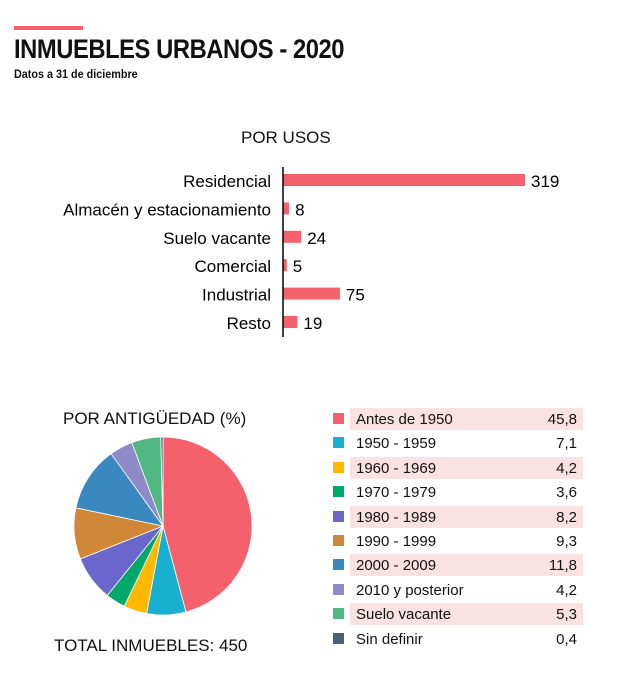 The width and height of the screenshot is (635, 679). I want to click on bar-value-label: 8, so click(299, 209).